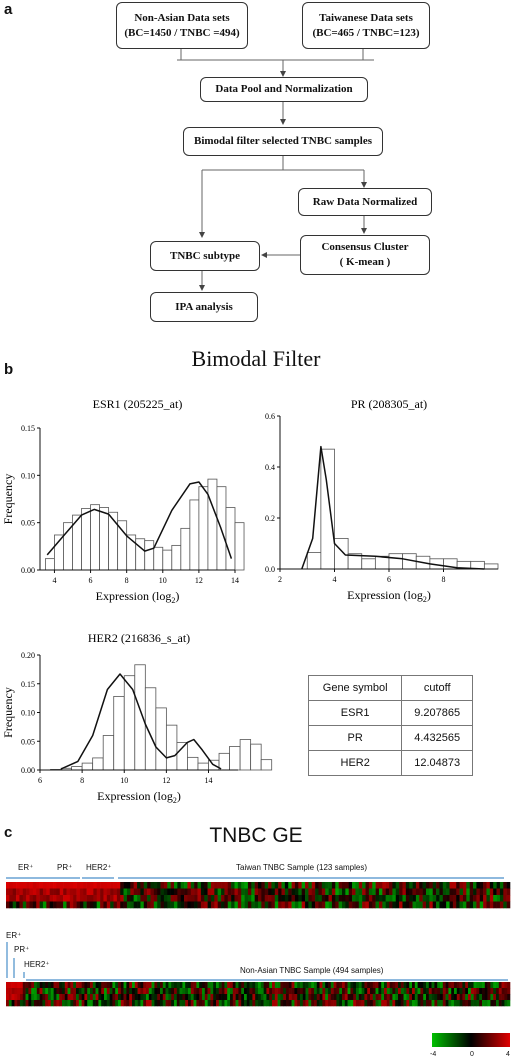 Image resolution: width=512 pixels, height=1063 pixels. Describe the element at coordinates (139, 520) in the screenshot. I see `density-fit-curve` at that location.